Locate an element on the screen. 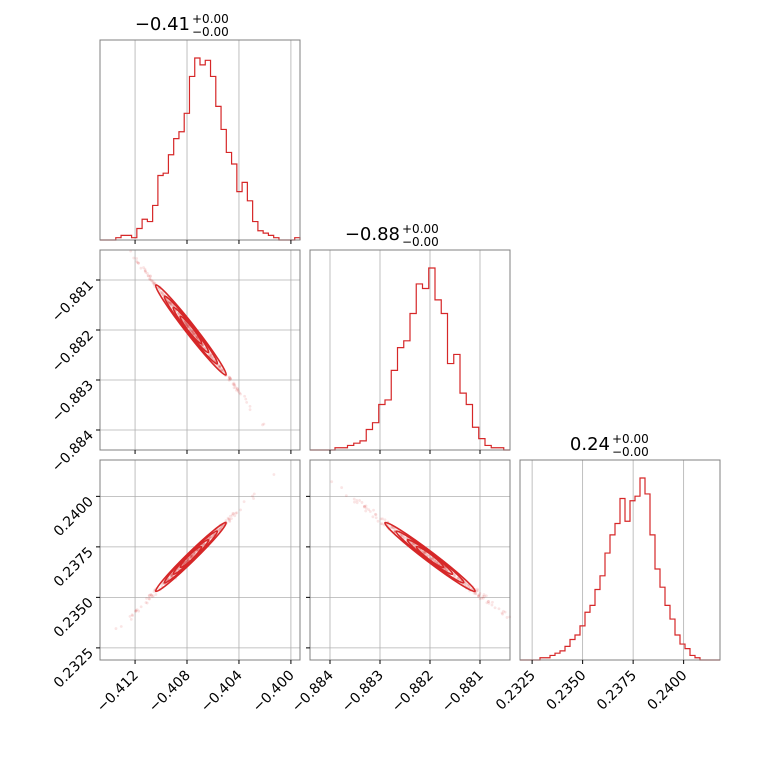 This screenshot has width=760, height=760. title-0: −0.41 is located at coordinates (162, 24).